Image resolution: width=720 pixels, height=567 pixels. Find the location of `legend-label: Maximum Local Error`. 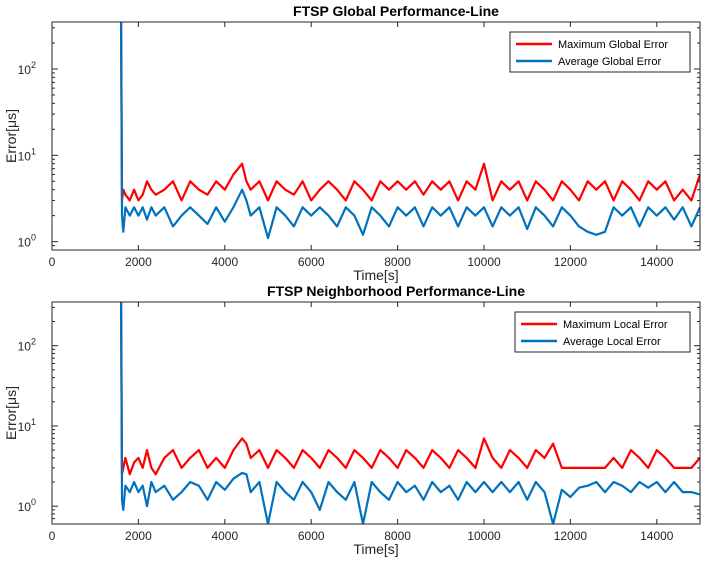

legend-label: Maximum Local Error is located at coordinates (615, 325).